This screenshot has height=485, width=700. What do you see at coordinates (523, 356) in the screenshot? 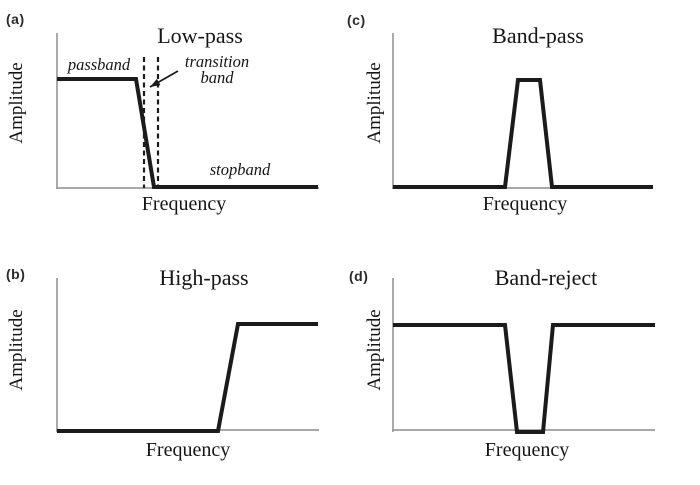
I see `panel-d-plot` at bounding box center [523, 356].